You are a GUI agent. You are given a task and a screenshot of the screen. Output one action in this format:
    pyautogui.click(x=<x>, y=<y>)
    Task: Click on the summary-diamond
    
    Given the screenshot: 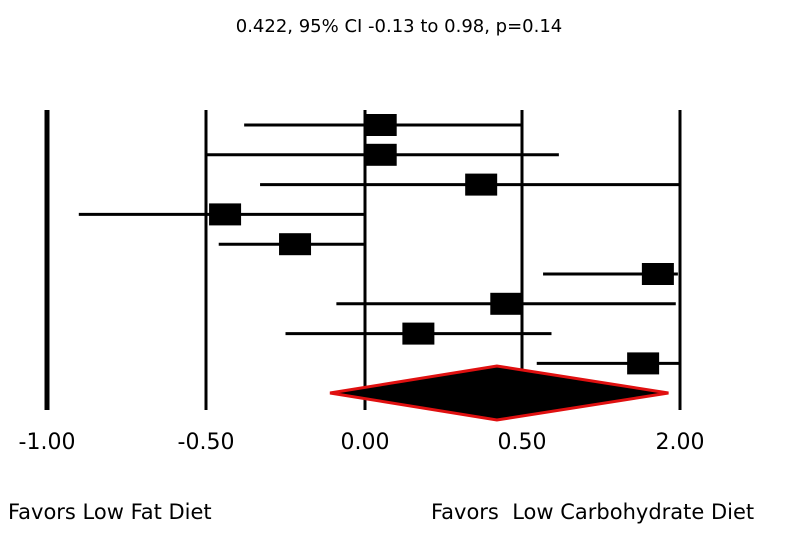 What is the action you would take?
    pyautogui.click(x=499, y=393)
    